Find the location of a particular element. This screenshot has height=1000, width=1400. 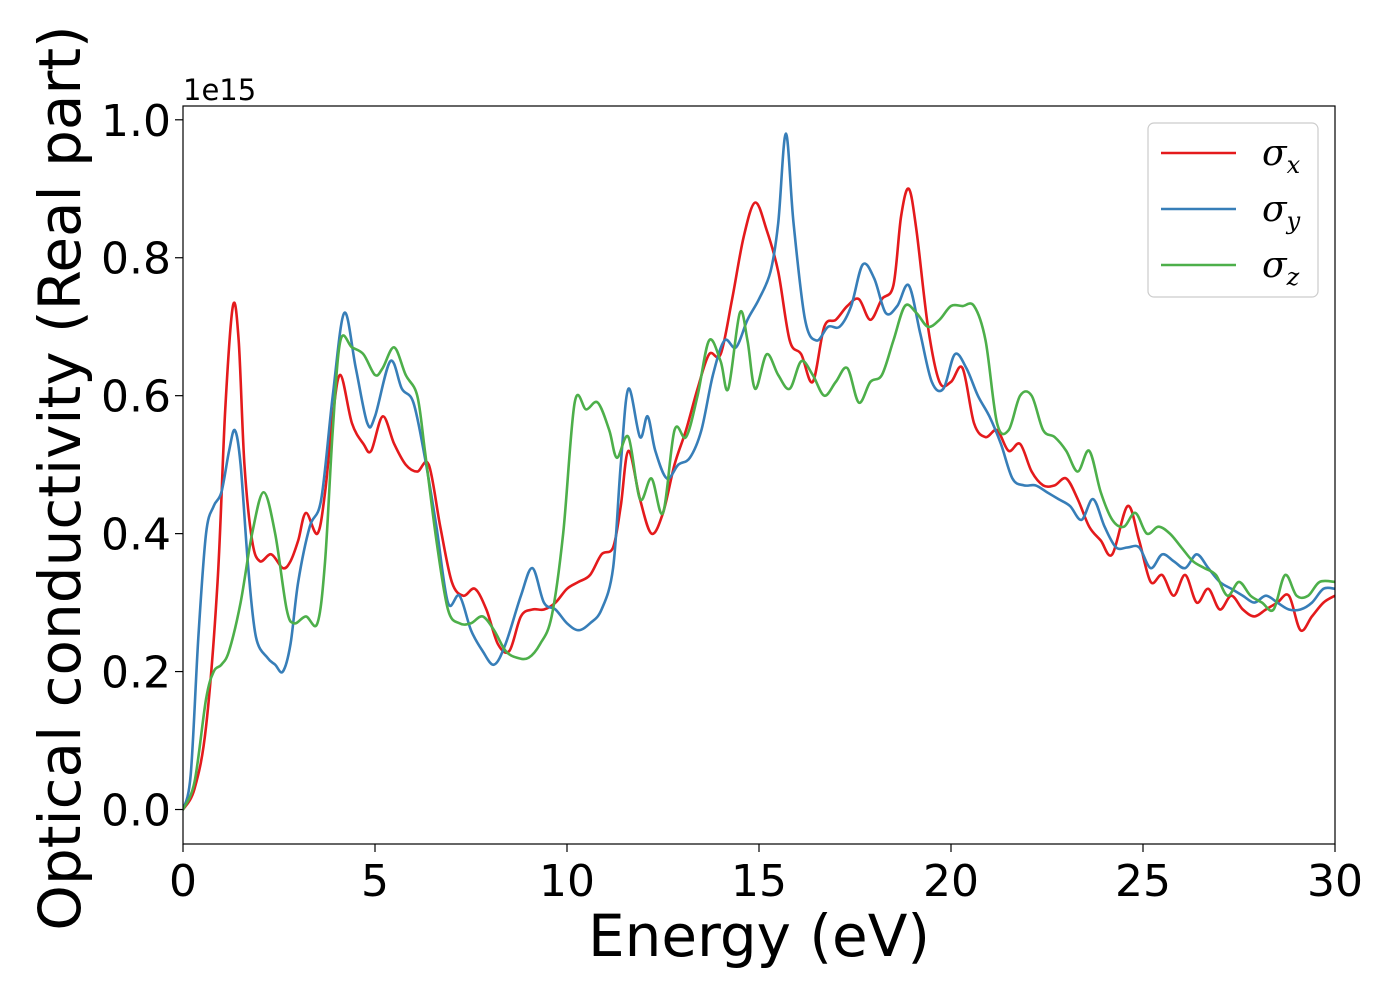

x-tick-label: 25 is located at coordinates (1143, 881).